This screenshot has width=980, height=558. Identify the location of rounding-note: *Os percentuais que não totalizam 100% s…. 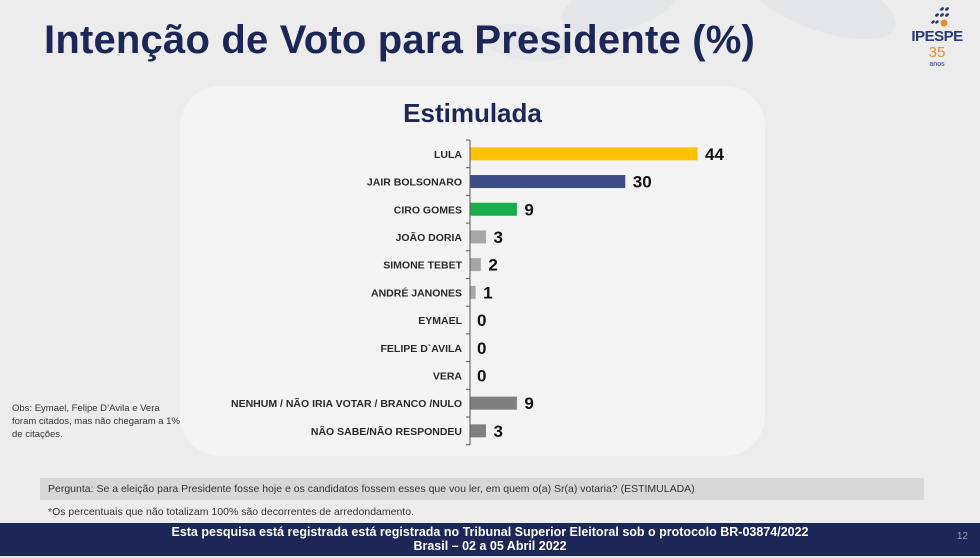
(231, 512).